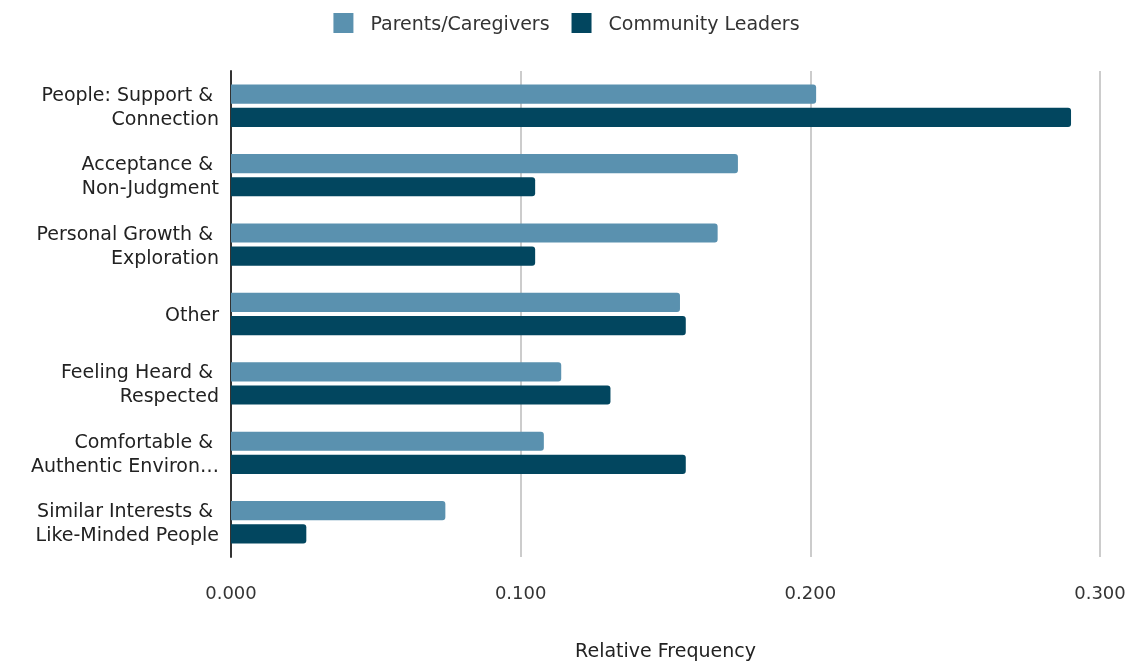  Describe the element at coordinates (127, 522) in the screenshot. I see `y-tick-label: Similar Interests & Like-Minded People` at that location.